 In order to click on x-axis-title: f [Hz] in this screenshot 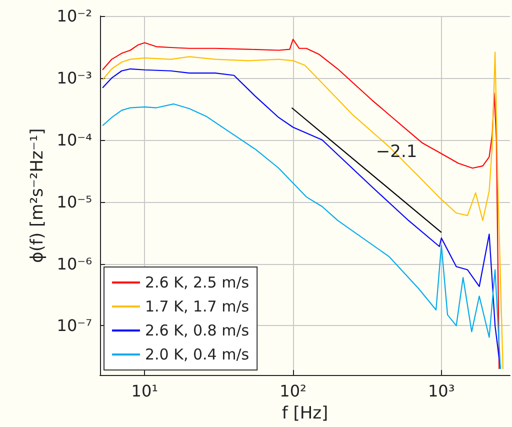, I will do `click(305, 414)`.